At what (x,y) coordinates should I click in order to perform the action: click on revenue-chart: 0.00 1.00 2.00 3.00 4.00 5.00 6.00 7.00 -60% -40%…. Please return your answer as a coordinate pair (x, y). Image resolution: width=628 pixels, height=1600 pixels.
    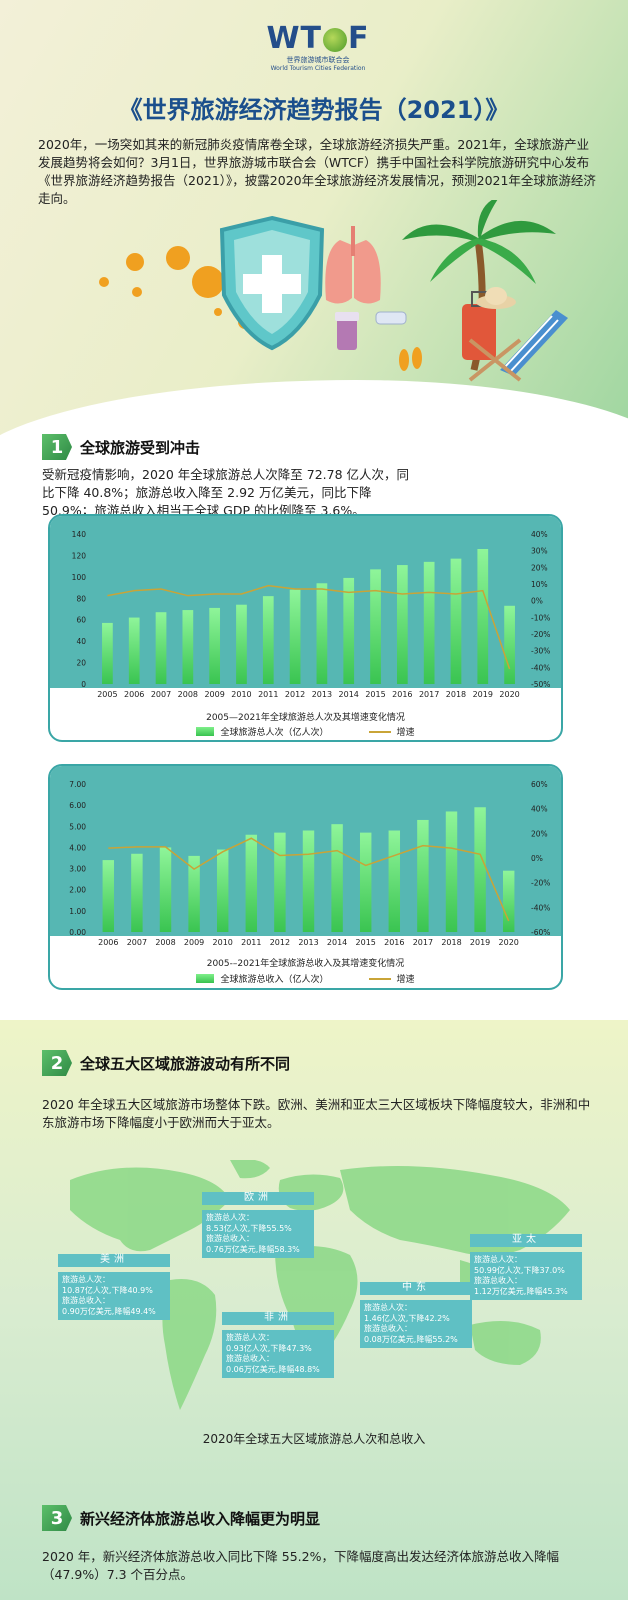
    Looking at the image, I should click on (305, 856).